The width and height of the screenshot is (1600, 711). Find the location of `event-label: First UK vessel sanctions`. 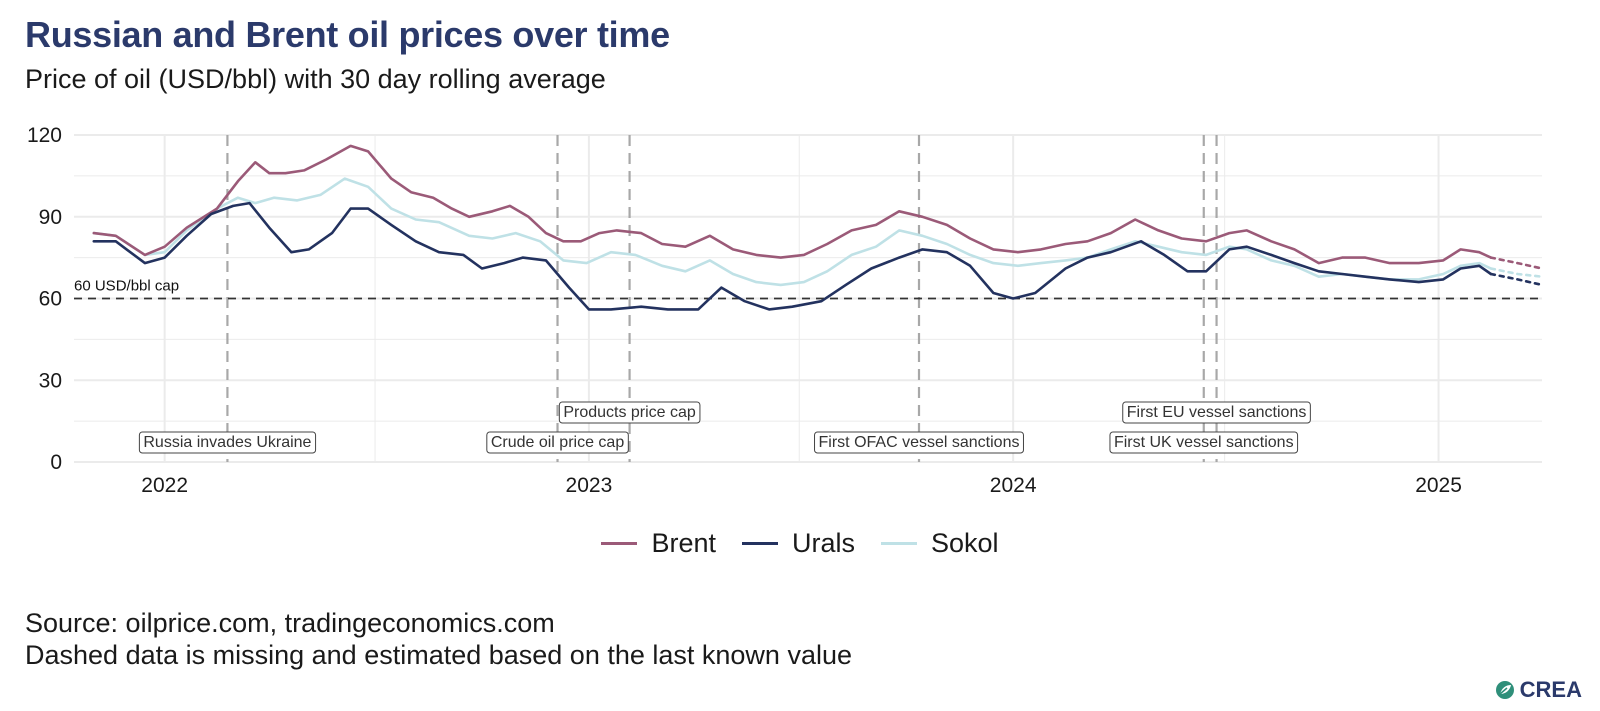

event-label: First UK vessel sanctions is located at coordinates (1204, 442).